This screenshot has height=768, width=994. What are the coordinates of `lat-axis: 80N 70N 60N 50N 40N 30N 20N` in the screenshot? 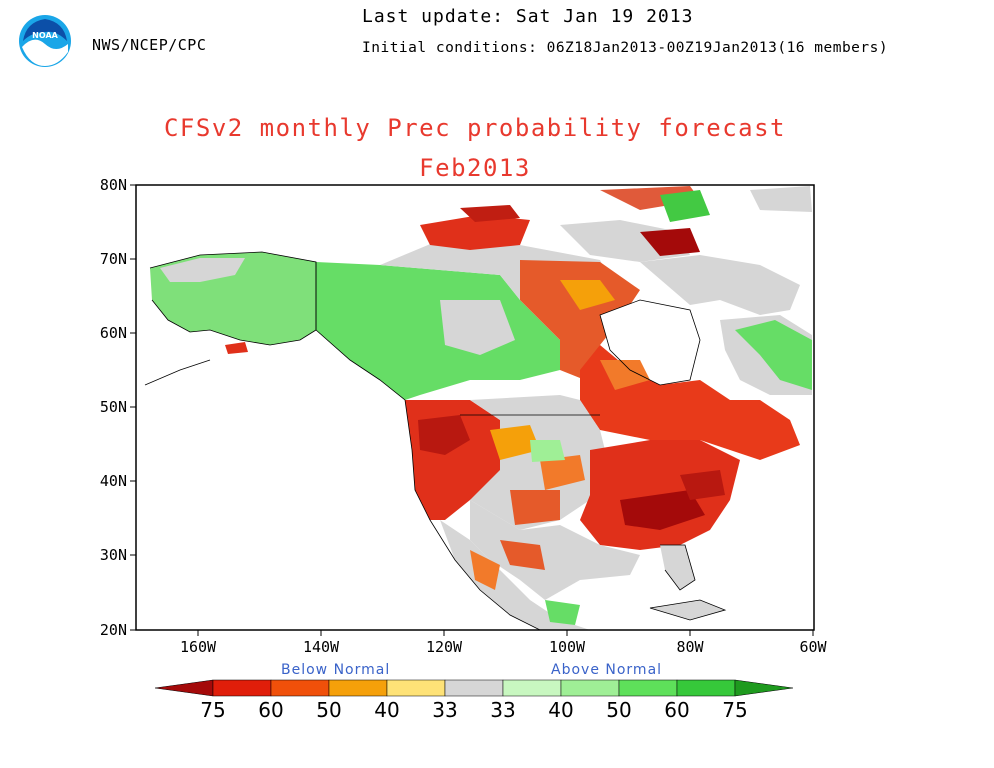 It's located at (118, 407).